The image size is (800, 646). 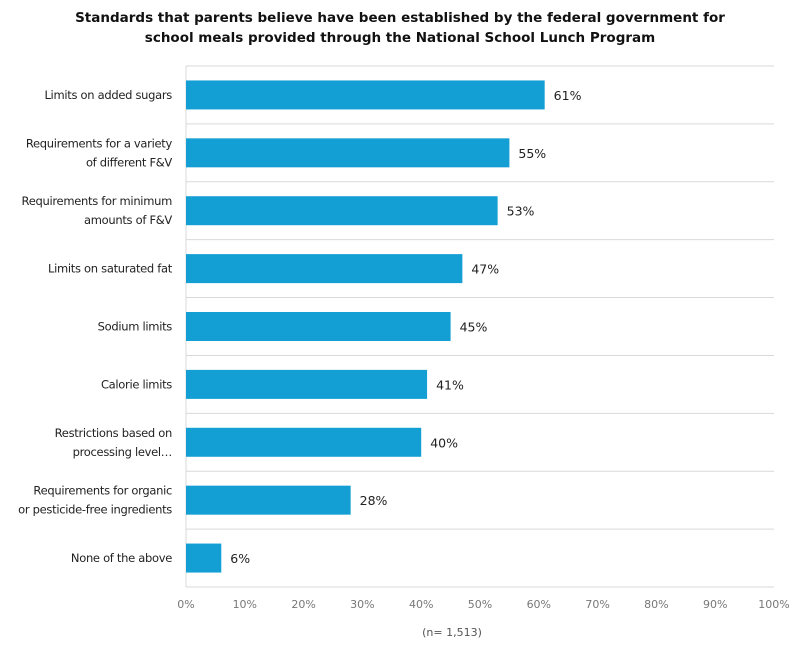 What do you see at coordinates (568, 95) in the screenshot?
I see `data-label: 61%` at bounding box center [568, 95].